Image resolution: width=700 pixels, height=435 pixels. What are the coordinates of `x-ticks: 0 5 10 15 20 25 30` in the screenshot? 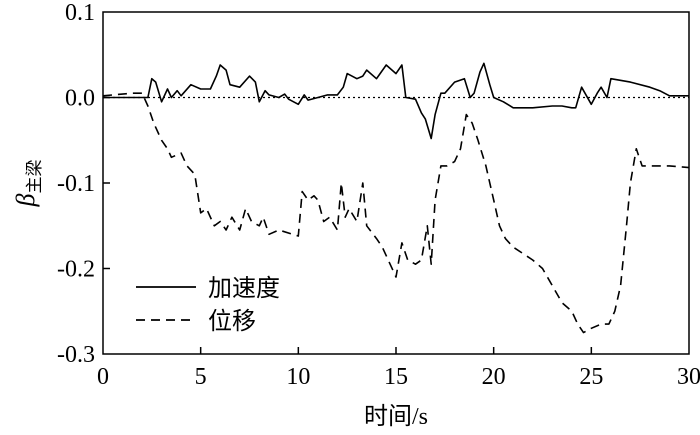 It's located at (398, 368).